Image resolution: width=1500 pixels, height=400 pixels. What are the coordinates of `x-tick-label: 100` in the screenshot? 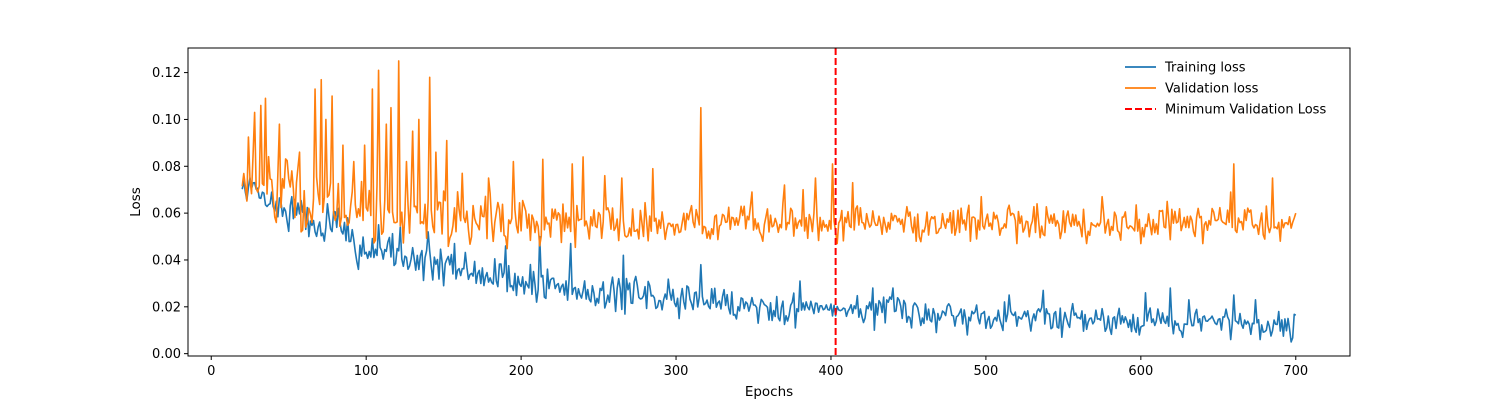 It's located at (366, 371).